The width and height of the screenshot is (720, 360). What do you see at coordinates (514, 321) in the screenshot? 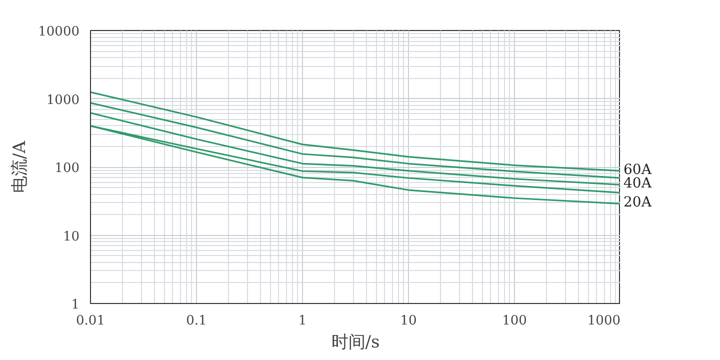
I see `x-tick-label: 100` at bounding box center [514, 321].